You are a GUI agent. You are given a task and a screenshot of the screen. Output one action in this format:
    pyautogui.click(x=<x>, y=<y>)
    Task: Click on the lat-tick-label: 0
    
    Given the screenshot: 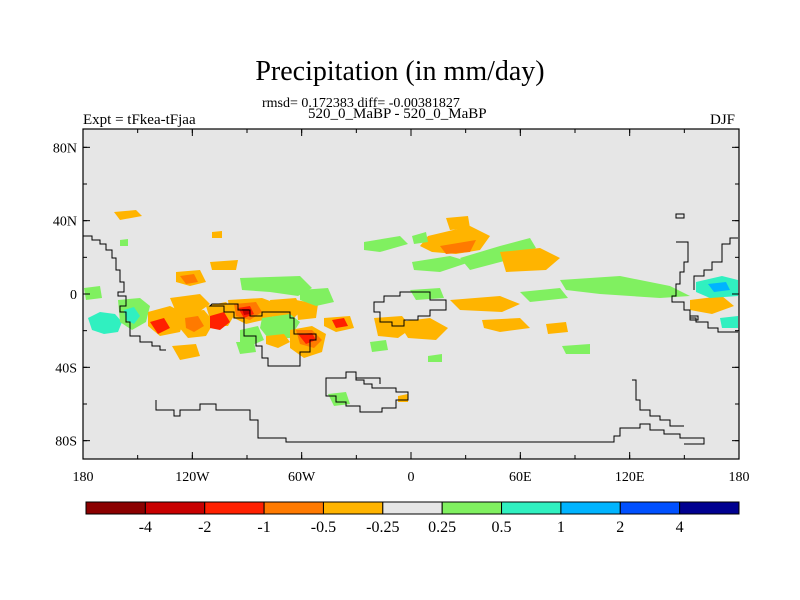 What is the action you would take?
    pyautogui.click(x=73, y=295)
    